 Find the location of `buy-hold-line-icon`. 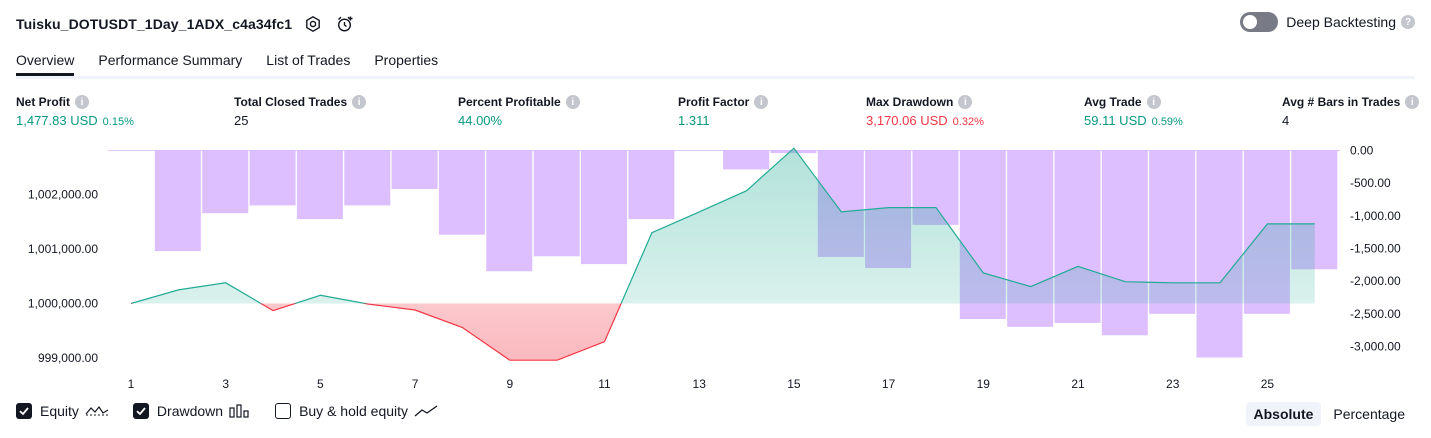

buy-hold-line-icon is located at coordinates (426, 411).